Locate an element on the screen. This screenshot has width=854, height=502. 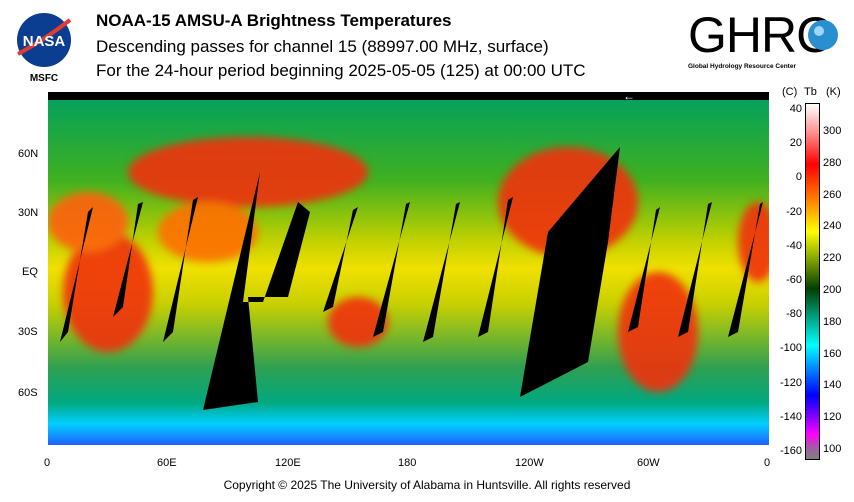
colorbar-unit-tb: Tb is located at coordinates (810, 92).